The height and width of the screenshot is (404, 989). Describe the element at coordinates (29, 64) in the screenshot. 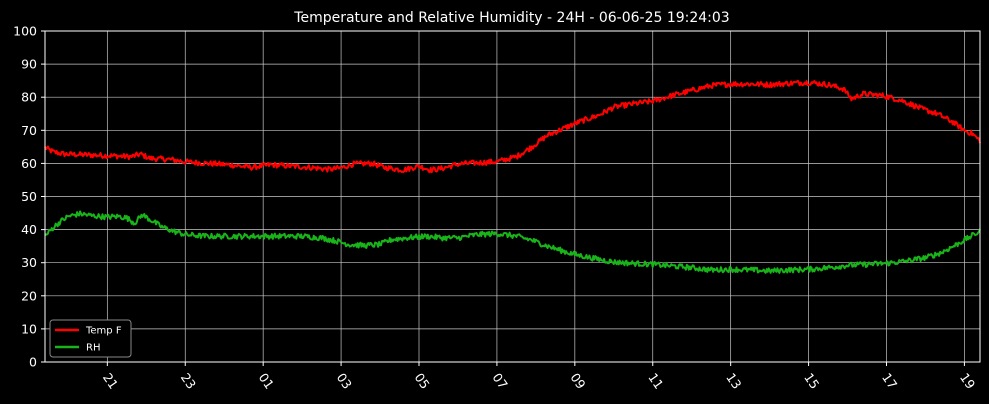

I see `y-tick-label: 90` at that location.